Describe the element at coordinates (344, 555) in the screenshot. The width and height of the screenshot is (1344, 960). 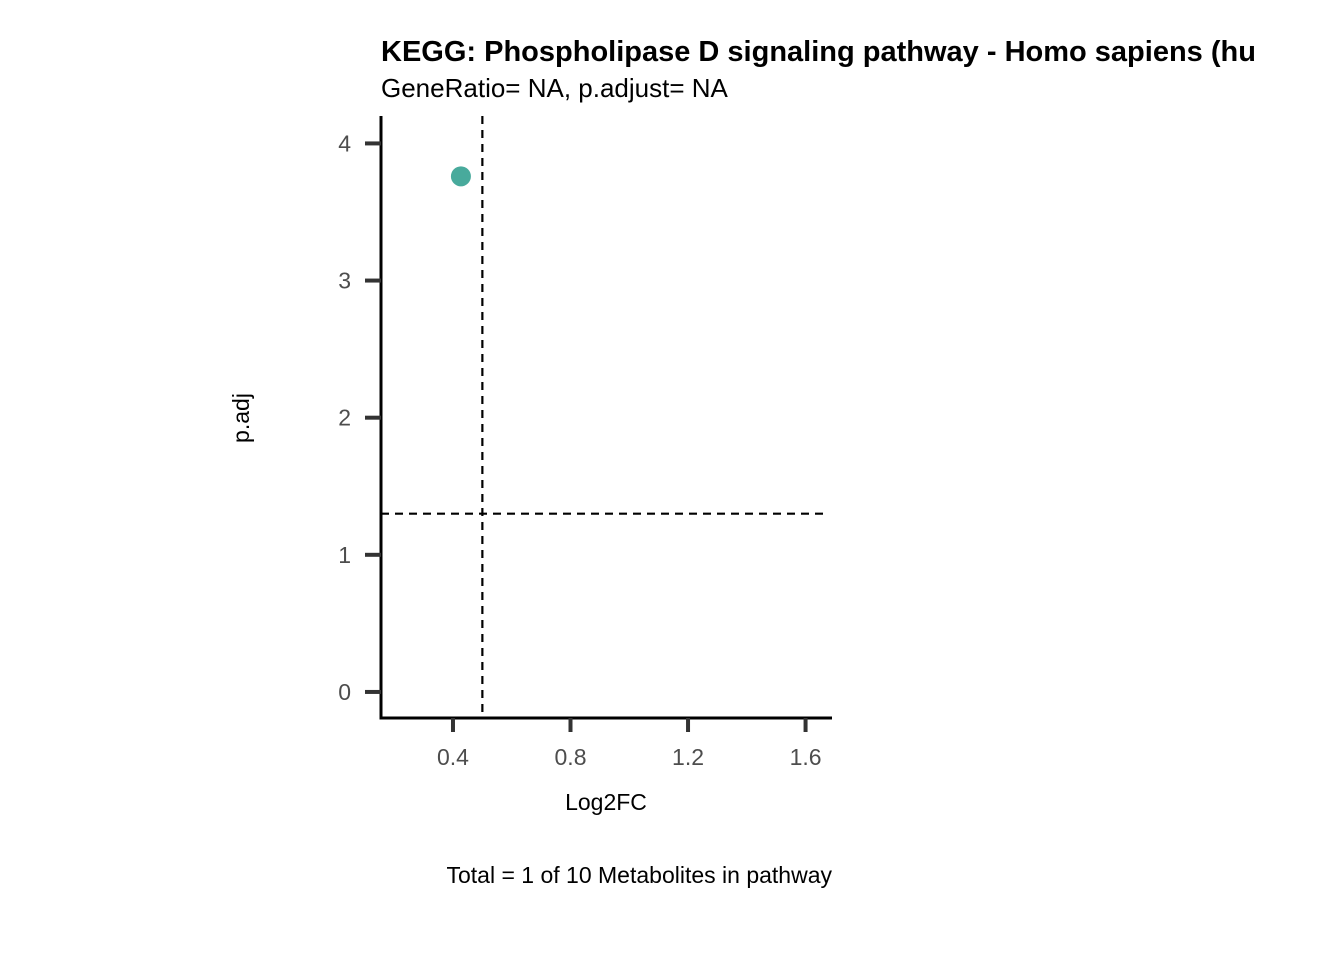
I see `y-tick-label: 1` at that location.